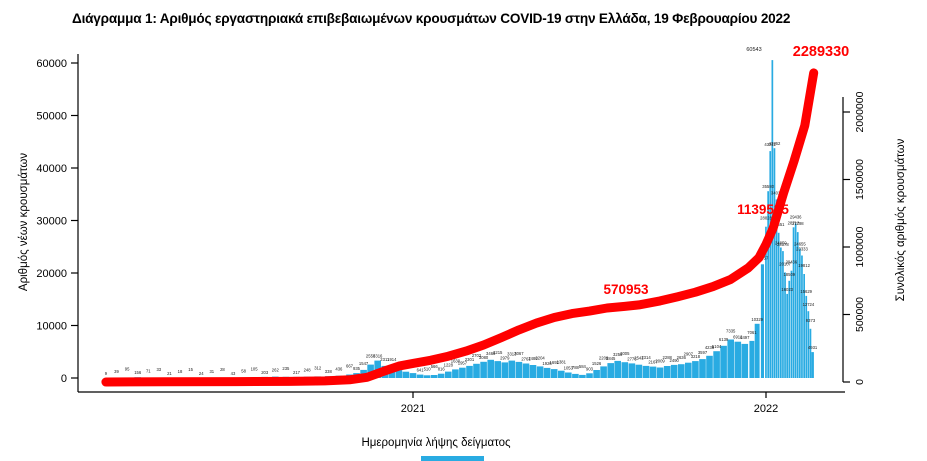 Image resolution: width=927 pixels, height=461 pixels. Describe the element at coordinates (775, 143) in the screenshot. I see `svg-text: 43762` at that location.